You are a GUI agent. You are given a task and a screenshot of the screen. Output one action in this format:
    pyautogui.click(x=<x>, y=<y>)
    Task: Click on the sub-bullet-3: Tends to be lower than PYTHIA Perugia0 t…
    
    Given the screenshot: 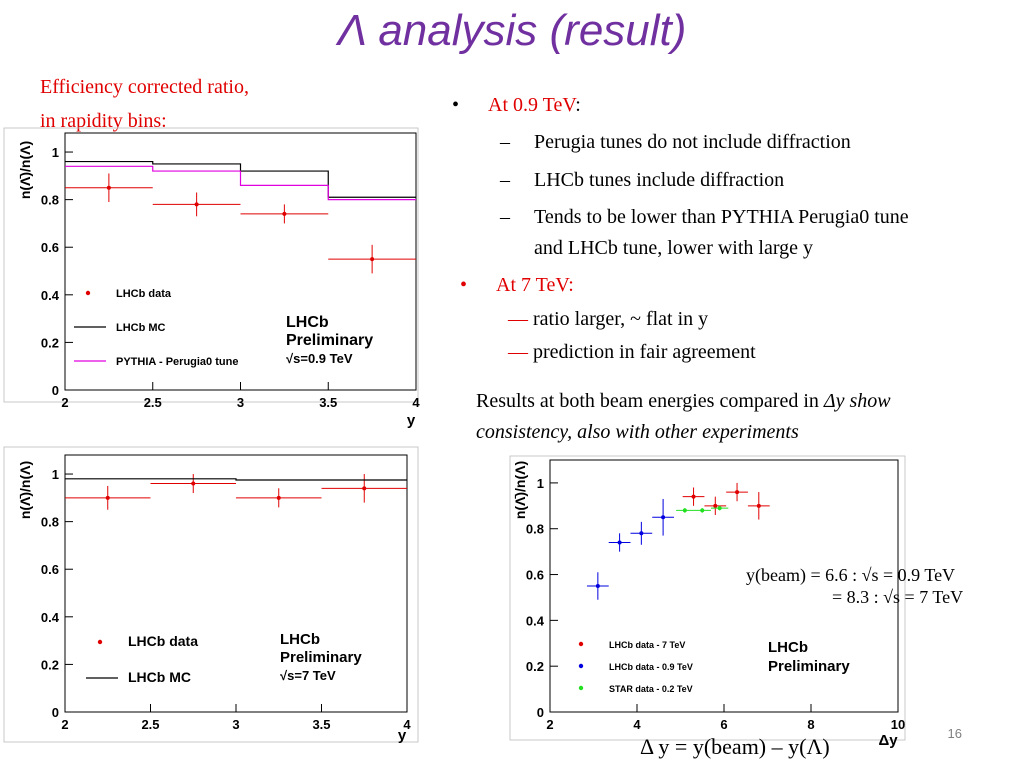 What is the action you would take?
    pyautogui.click(x=721, y=217)
    